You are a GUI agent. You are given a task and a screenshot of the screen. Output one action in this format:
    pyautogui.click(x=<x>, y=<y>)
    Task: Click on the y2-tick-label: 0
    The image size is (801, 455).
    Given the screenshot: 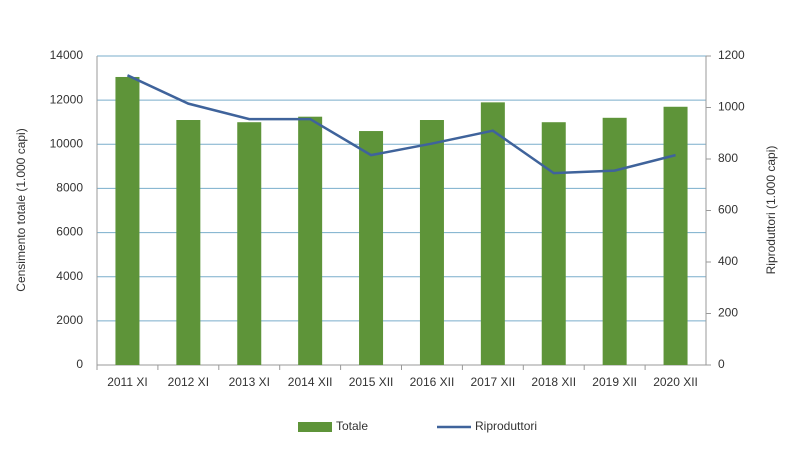 What is the action you would take?
    pyautogui.click(x=721, y=364)
    